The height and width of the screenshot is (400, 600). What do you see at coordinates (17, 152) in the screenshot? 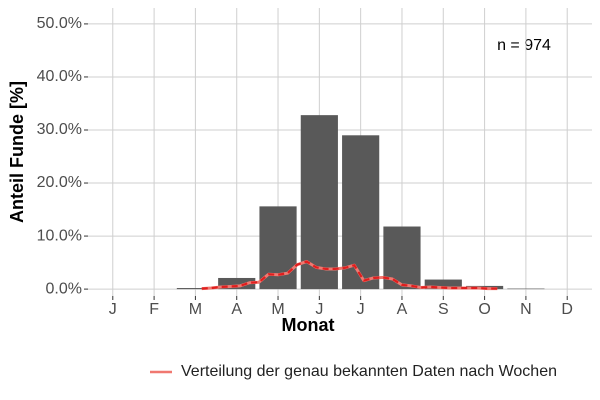
I see `y-axis-title: Anteil Funde [%]` at bounding box center [17, 152].